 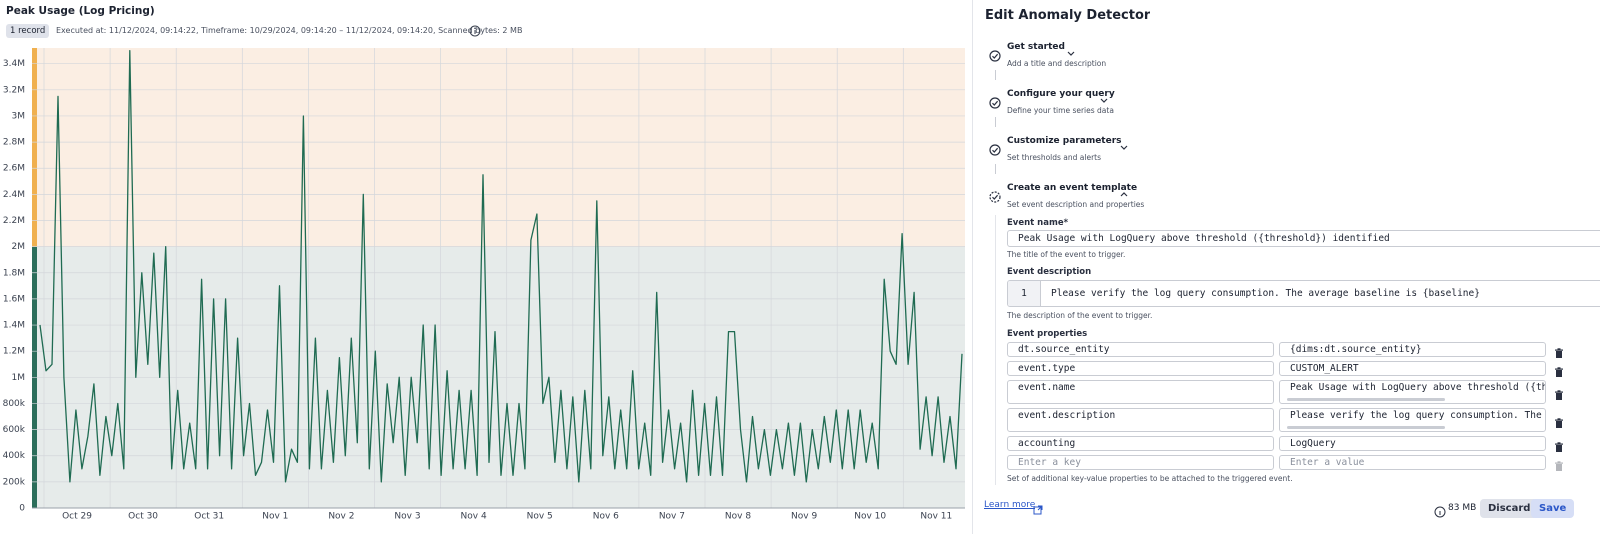 I want to click on y-tick-label: 2.8M, so click(x=14, y=143).